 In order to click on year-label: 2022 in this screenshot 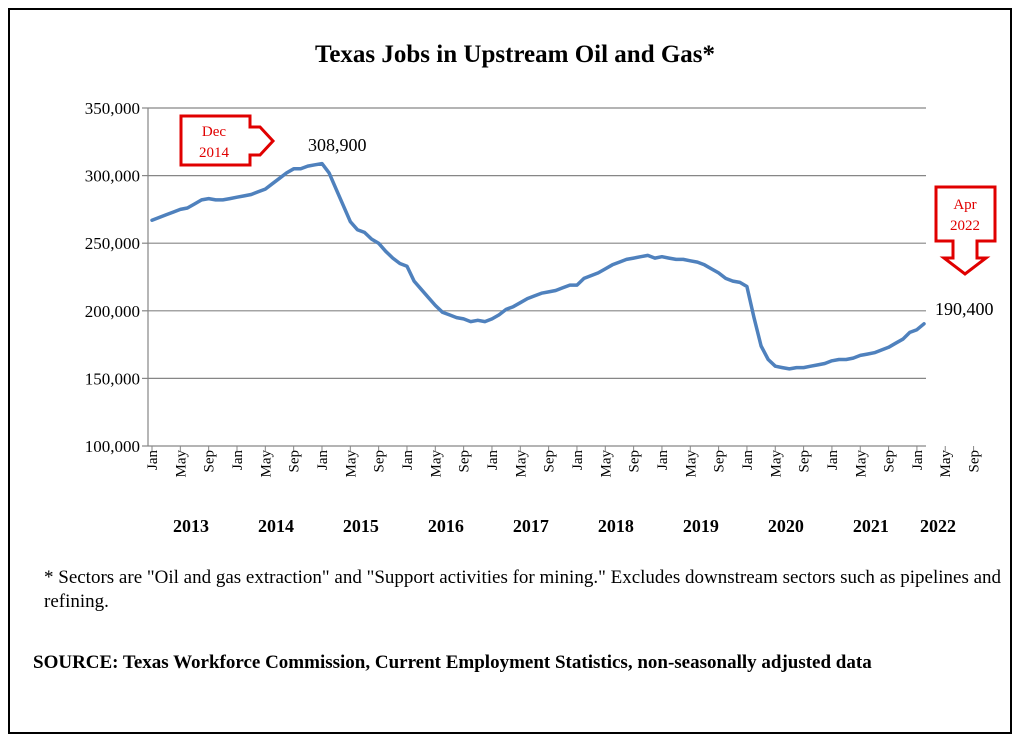, I will do `click(938, 526)`.